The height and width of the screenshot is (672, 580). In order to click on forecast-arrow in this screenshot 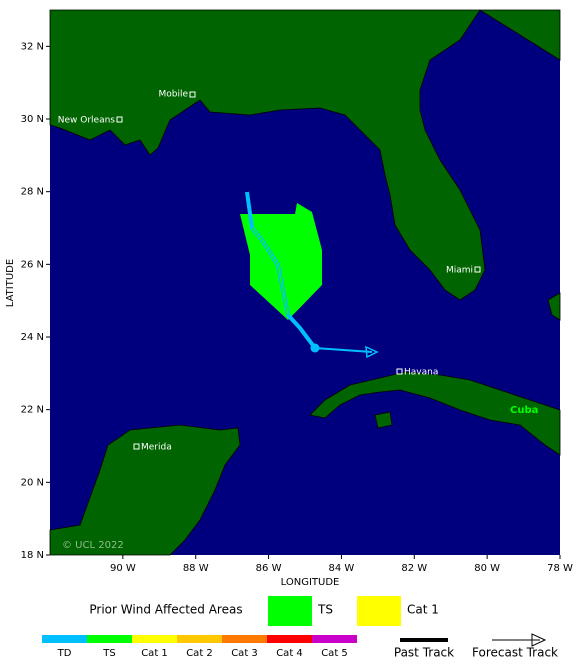, I will do `click(372, 352)`.